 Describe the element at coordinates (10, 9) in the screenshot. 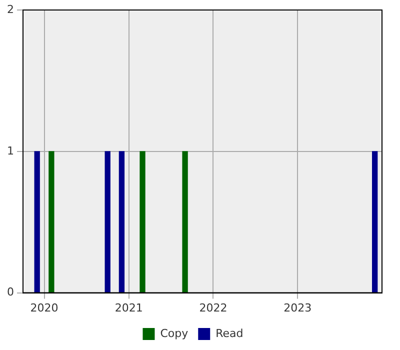

I see `y-tick-label: 2` at that location.